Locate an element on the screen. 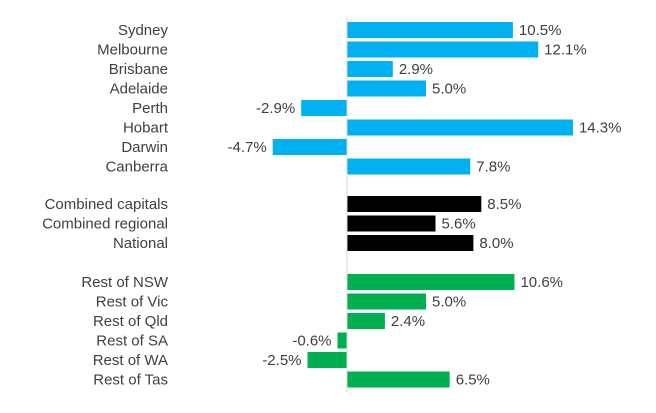  value-label-canberra: 7.8% is located at coordinates (493, 167).